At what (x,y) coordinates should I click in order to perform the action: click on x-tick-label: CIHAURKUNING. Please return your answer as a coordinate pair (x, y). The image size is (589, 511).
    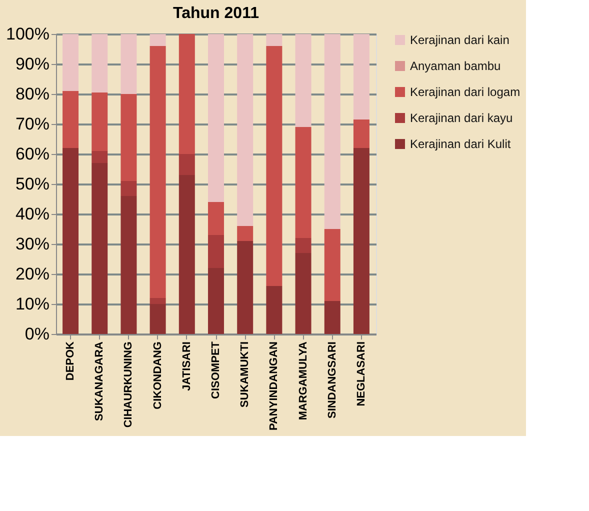
    Looking at the image, I should click on (128, 385).